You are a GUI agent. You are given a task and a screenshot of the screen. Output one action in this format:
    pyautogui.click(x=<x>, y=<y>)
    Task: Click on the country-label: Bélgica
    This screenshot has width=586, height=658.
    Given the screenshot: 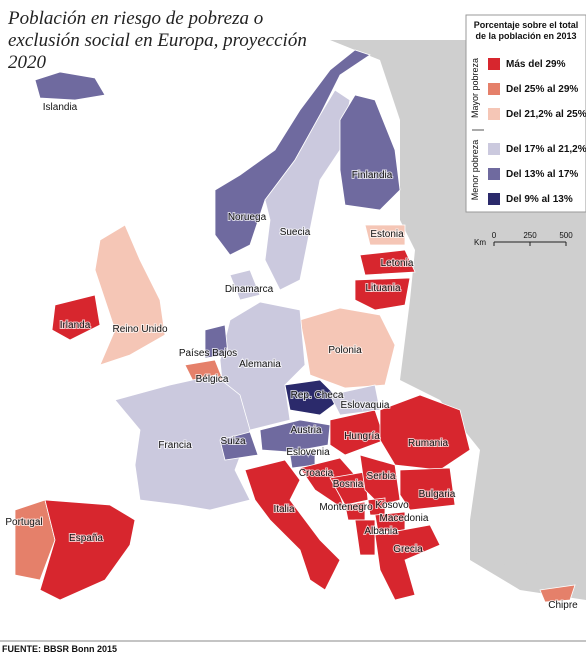 What is the action you would take?
    pyautogui.click(x=212, y=379)
    